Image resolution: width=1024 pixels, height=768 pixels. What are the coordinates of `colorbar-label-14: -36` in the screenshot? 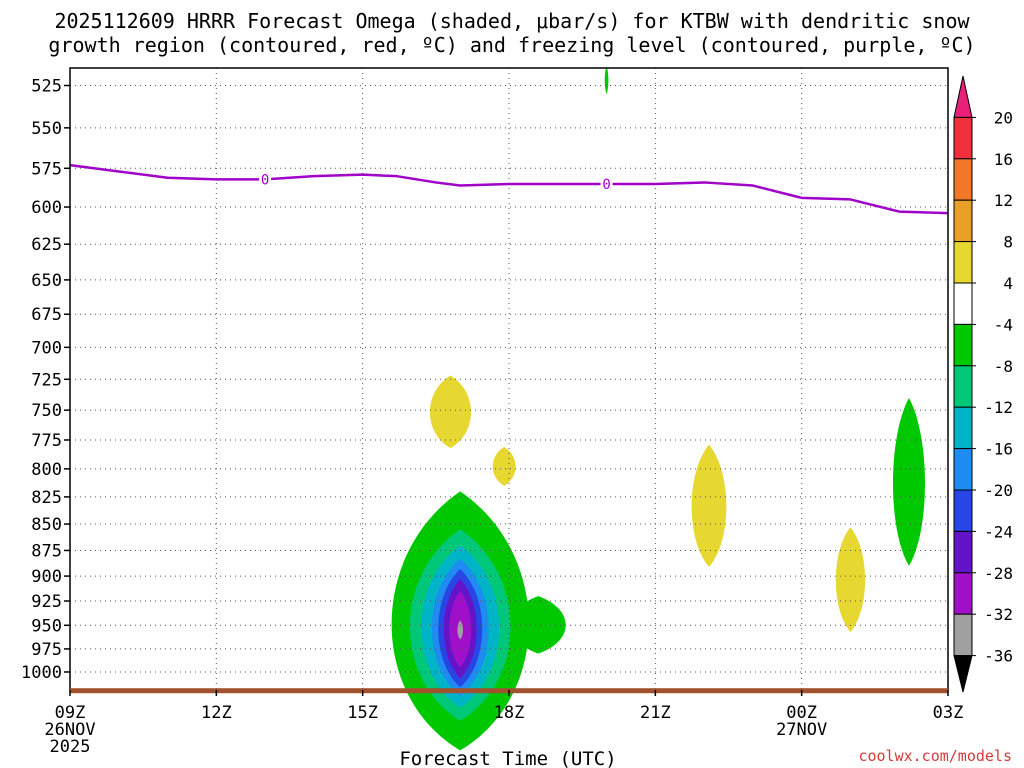 It's located at (998, 656).